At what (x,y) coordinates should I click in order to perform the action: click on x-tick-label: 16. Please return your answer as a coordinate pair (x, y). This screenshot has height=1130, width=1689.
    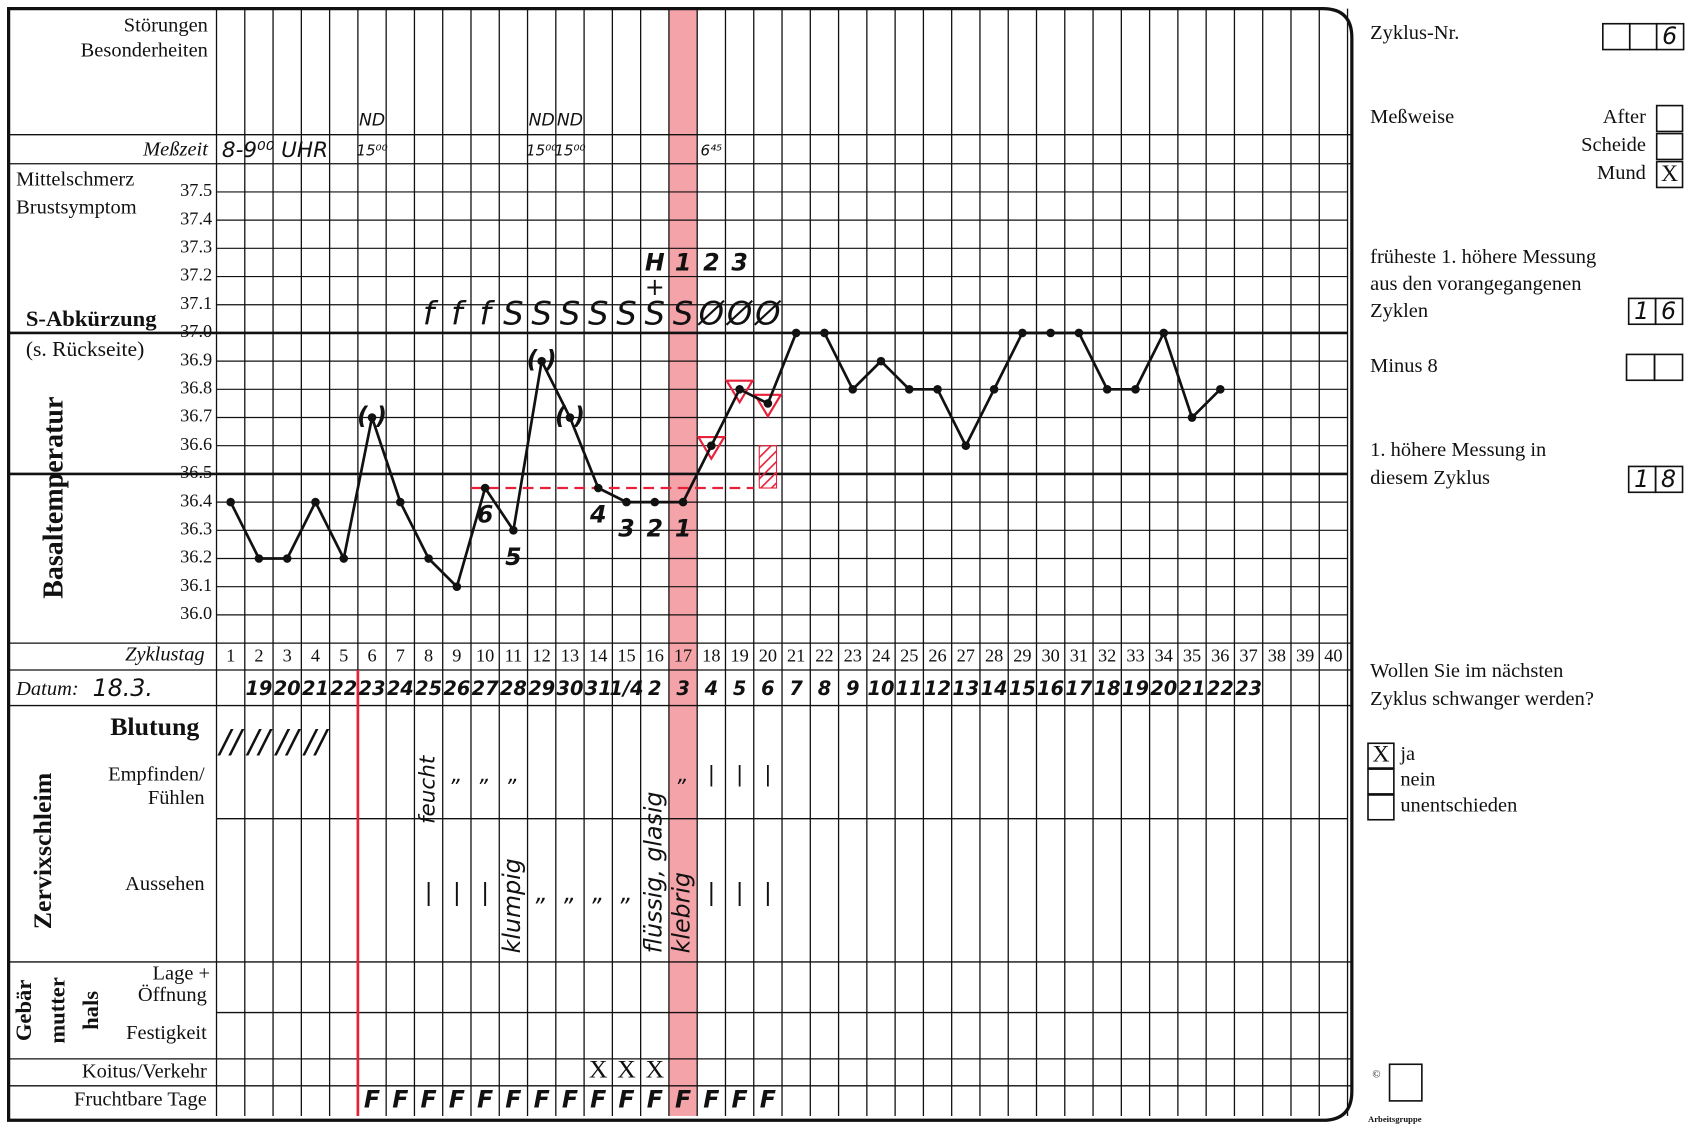
    Looking at the image, I should click on (655, 655).